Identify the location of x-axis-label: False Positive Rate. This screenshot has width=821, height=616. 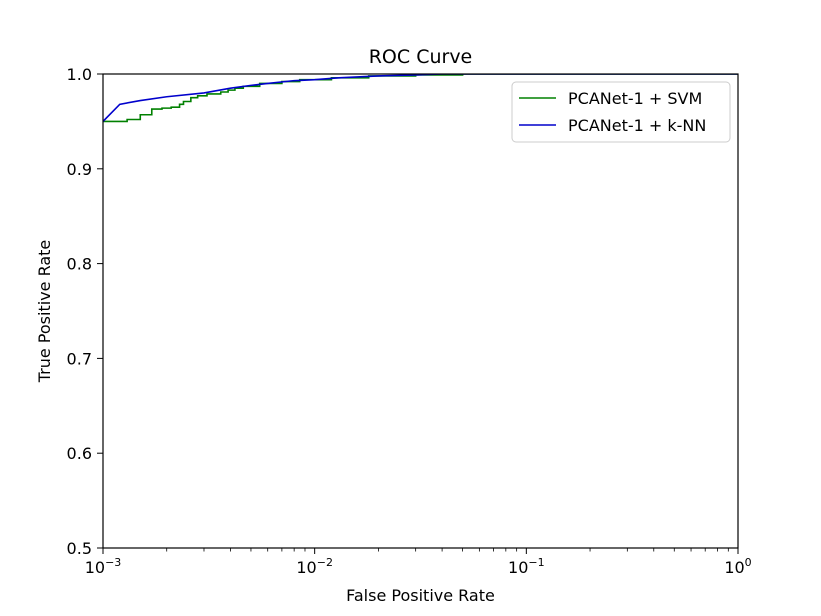
(420, 595).